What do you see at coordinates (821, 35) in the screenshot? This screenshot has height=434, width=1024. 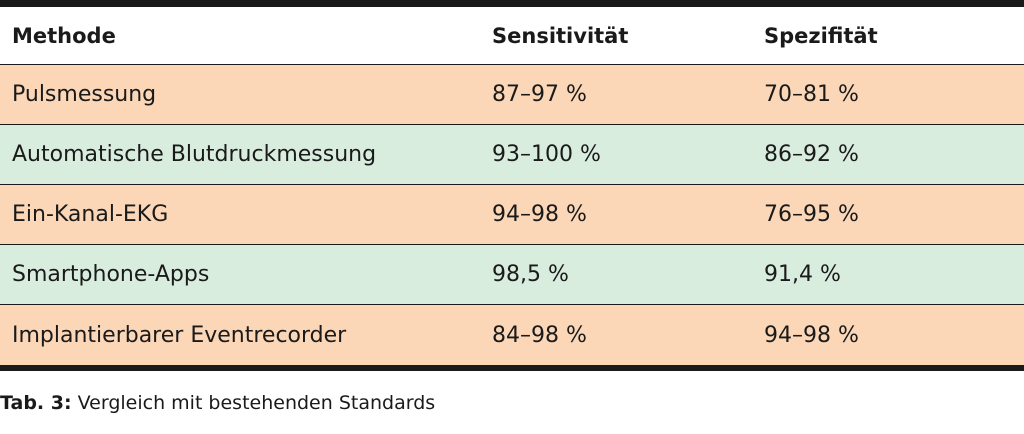 I see `header-spezifitaet: Spezifität` at bounding box center [821, 35].